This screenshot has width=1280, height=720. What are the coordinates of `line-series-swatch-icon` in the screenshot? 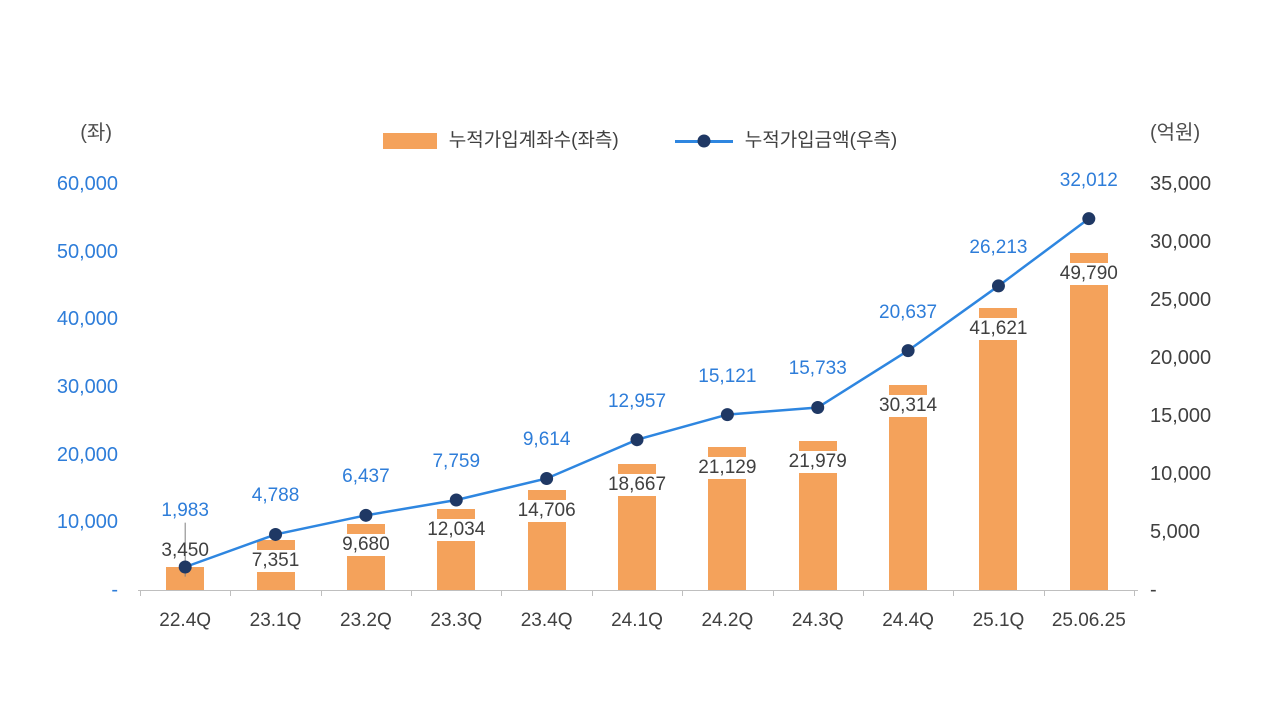 It's located at (703, 141).